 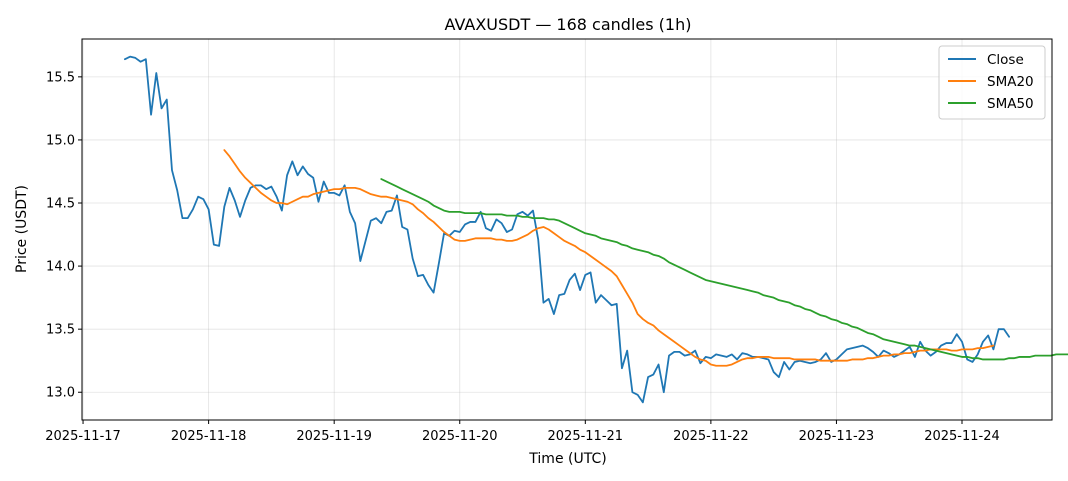 What do you see at coordinates (568, 24) in the screenshot?
I see `chart-title: AVAXUSDT — 168 candles (1h)` at bounding box center [568, 24].